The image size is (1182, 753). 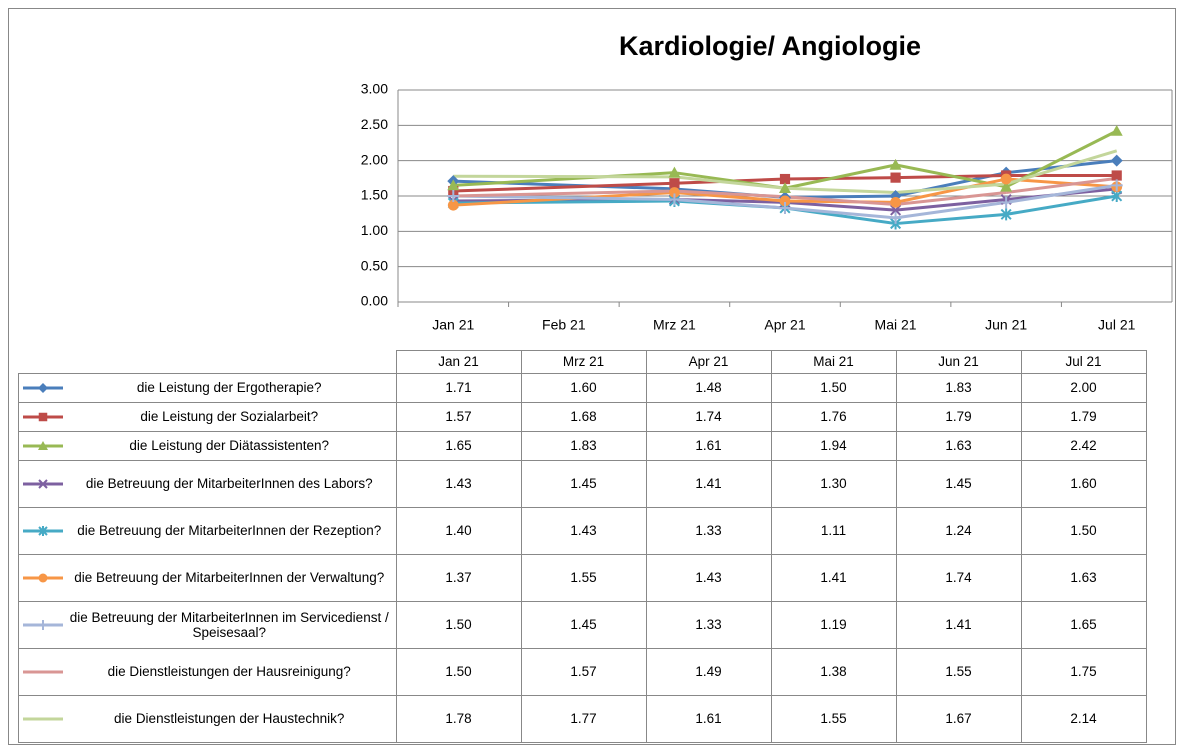 What do you see at coordinates (1083, 624) in the screenshot?
I see `table-value: 1.65` at bounding box center [1083, 624].